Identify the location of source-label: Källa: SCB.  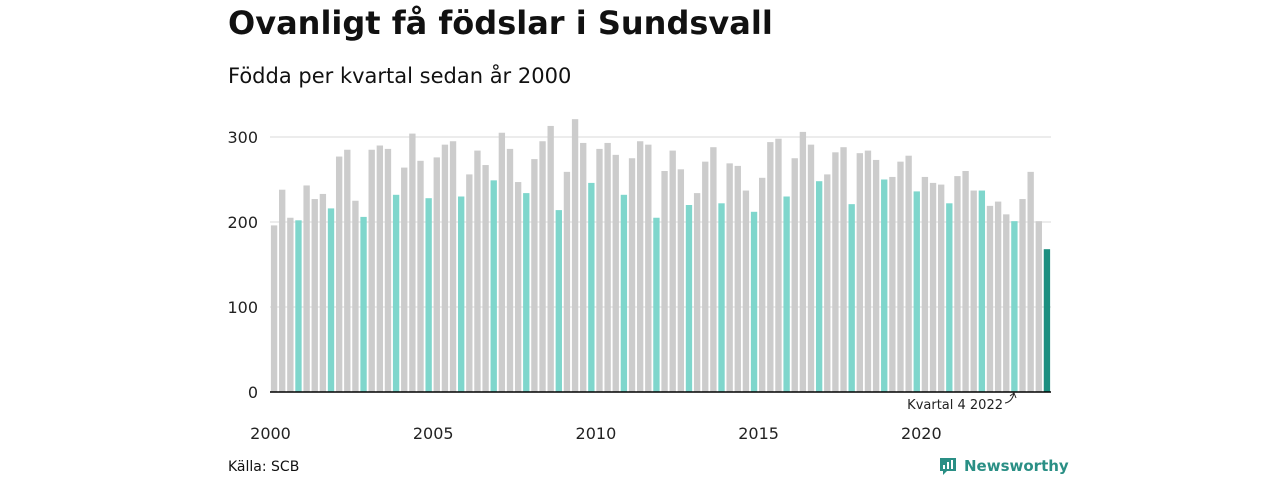
(264, 467).